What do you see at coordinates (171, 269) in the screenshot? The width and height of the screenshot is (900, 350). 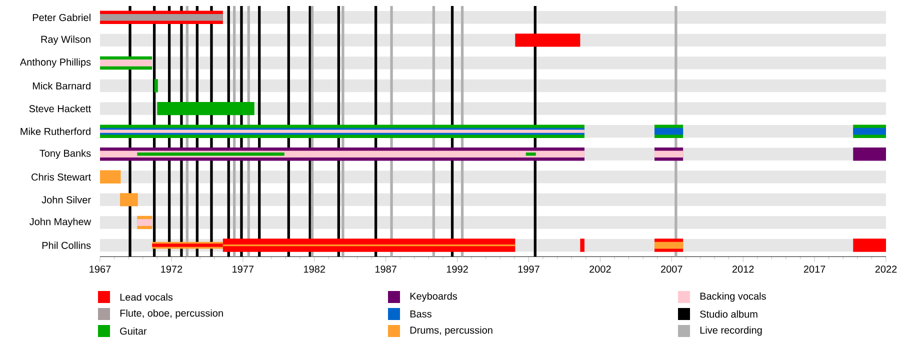 I see `x-tick-label: 1972` at bounding box center [171, 269].